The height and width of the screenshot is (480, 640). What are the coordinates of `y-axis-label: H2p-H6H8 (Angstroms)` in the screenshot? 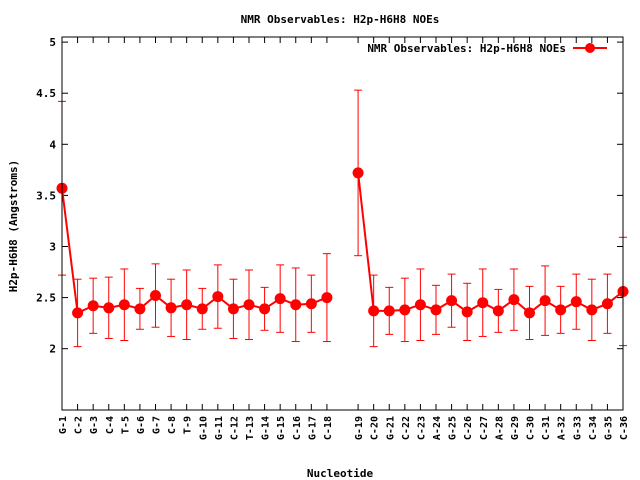 It's located at (13, 226).